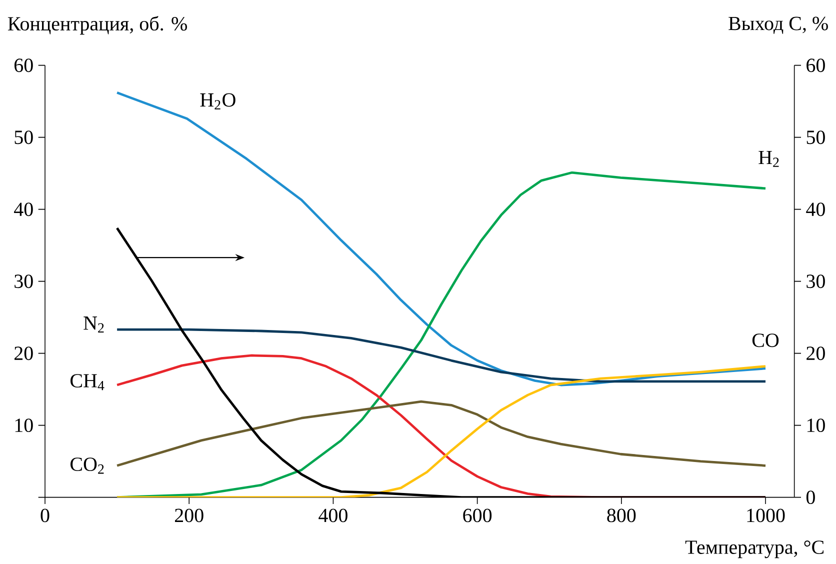 Image resolution: width=836 pixels, height=564 pixels. Describe the element at coordinates (816, 425) in the screenshot. I see `y2-tick-label: 10` at that location.